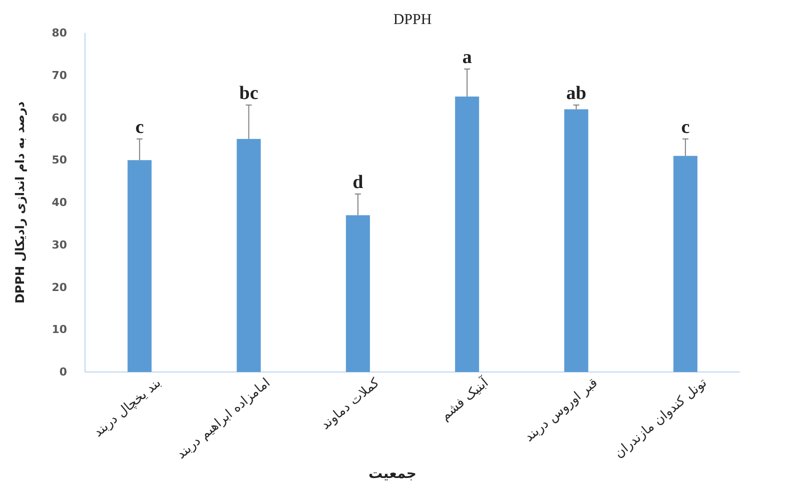  I want to click on y-tick-label: 10, so click(60, 329).